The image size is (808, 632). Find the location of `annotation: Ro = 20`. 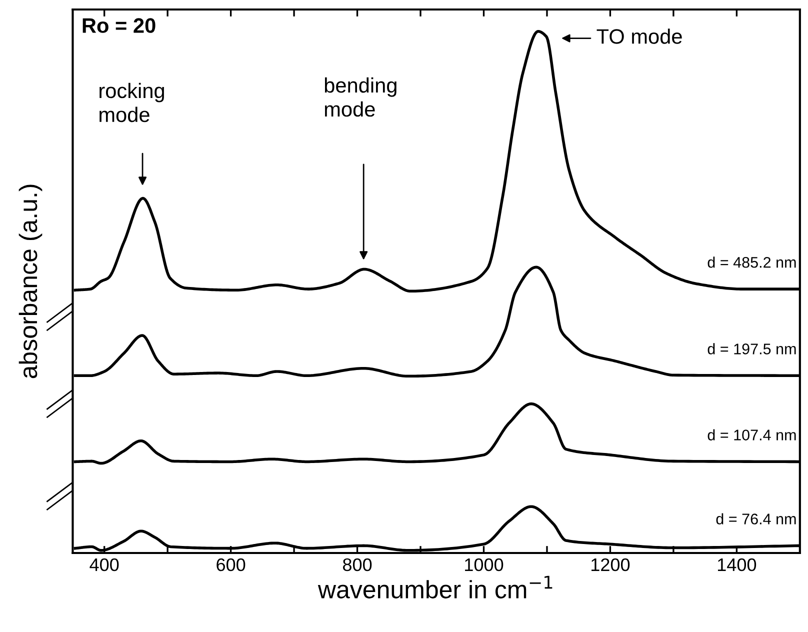

annotation: Ro = 20 is located at coordinates (119, 25).